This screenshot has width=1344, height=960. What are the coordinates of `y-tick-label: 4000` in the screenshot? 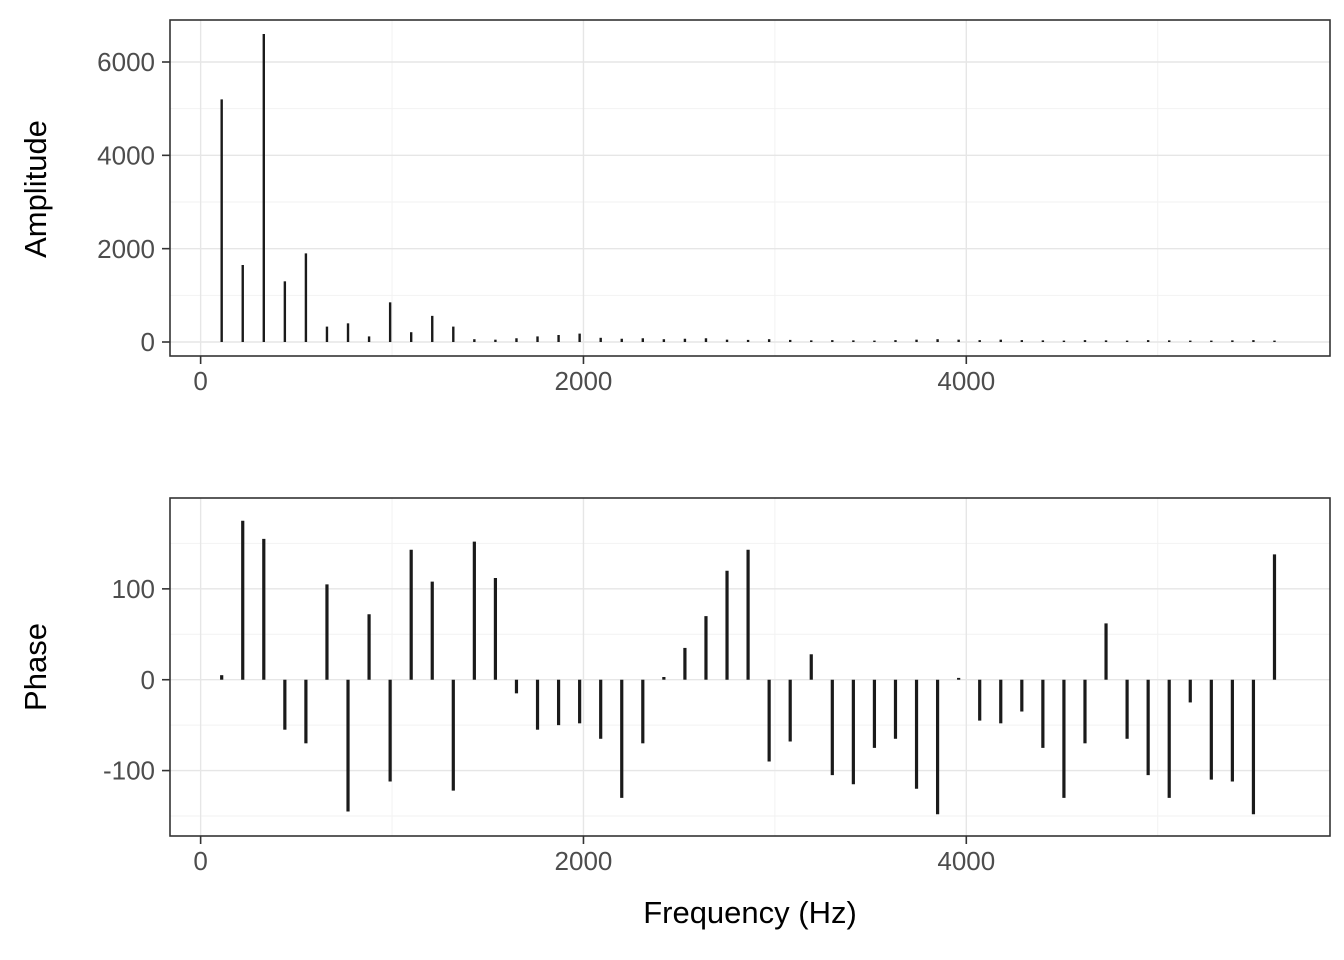 It's located at (126, 155).